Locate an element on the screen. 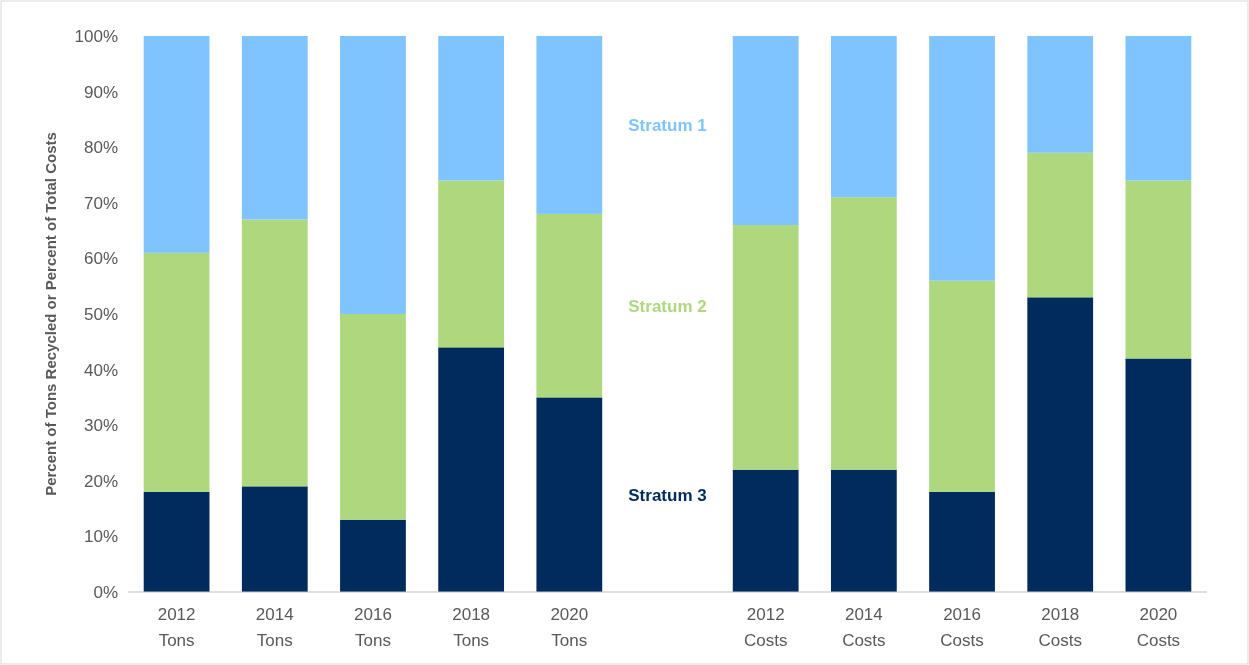 The image size is (1249, 665). series-label: Stratum 1 is located at coordinates (667, 125).